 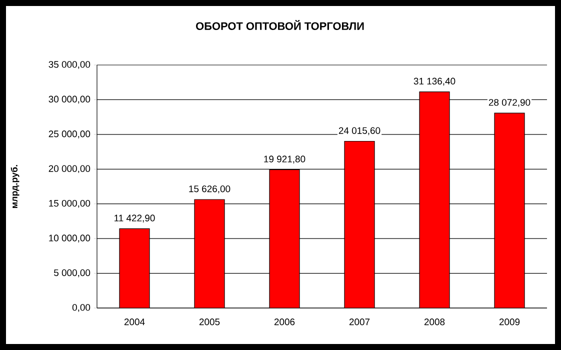 I want to click on x-tick-label: 2004, so click(x=134, y=322).